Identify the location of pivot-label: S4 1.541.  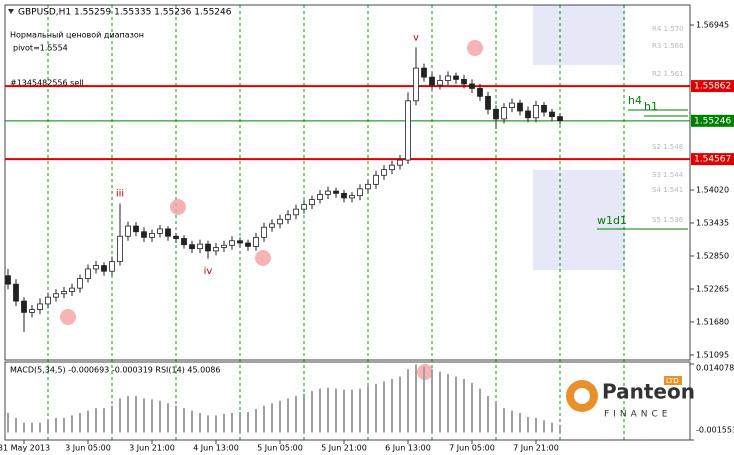
(667, 190).